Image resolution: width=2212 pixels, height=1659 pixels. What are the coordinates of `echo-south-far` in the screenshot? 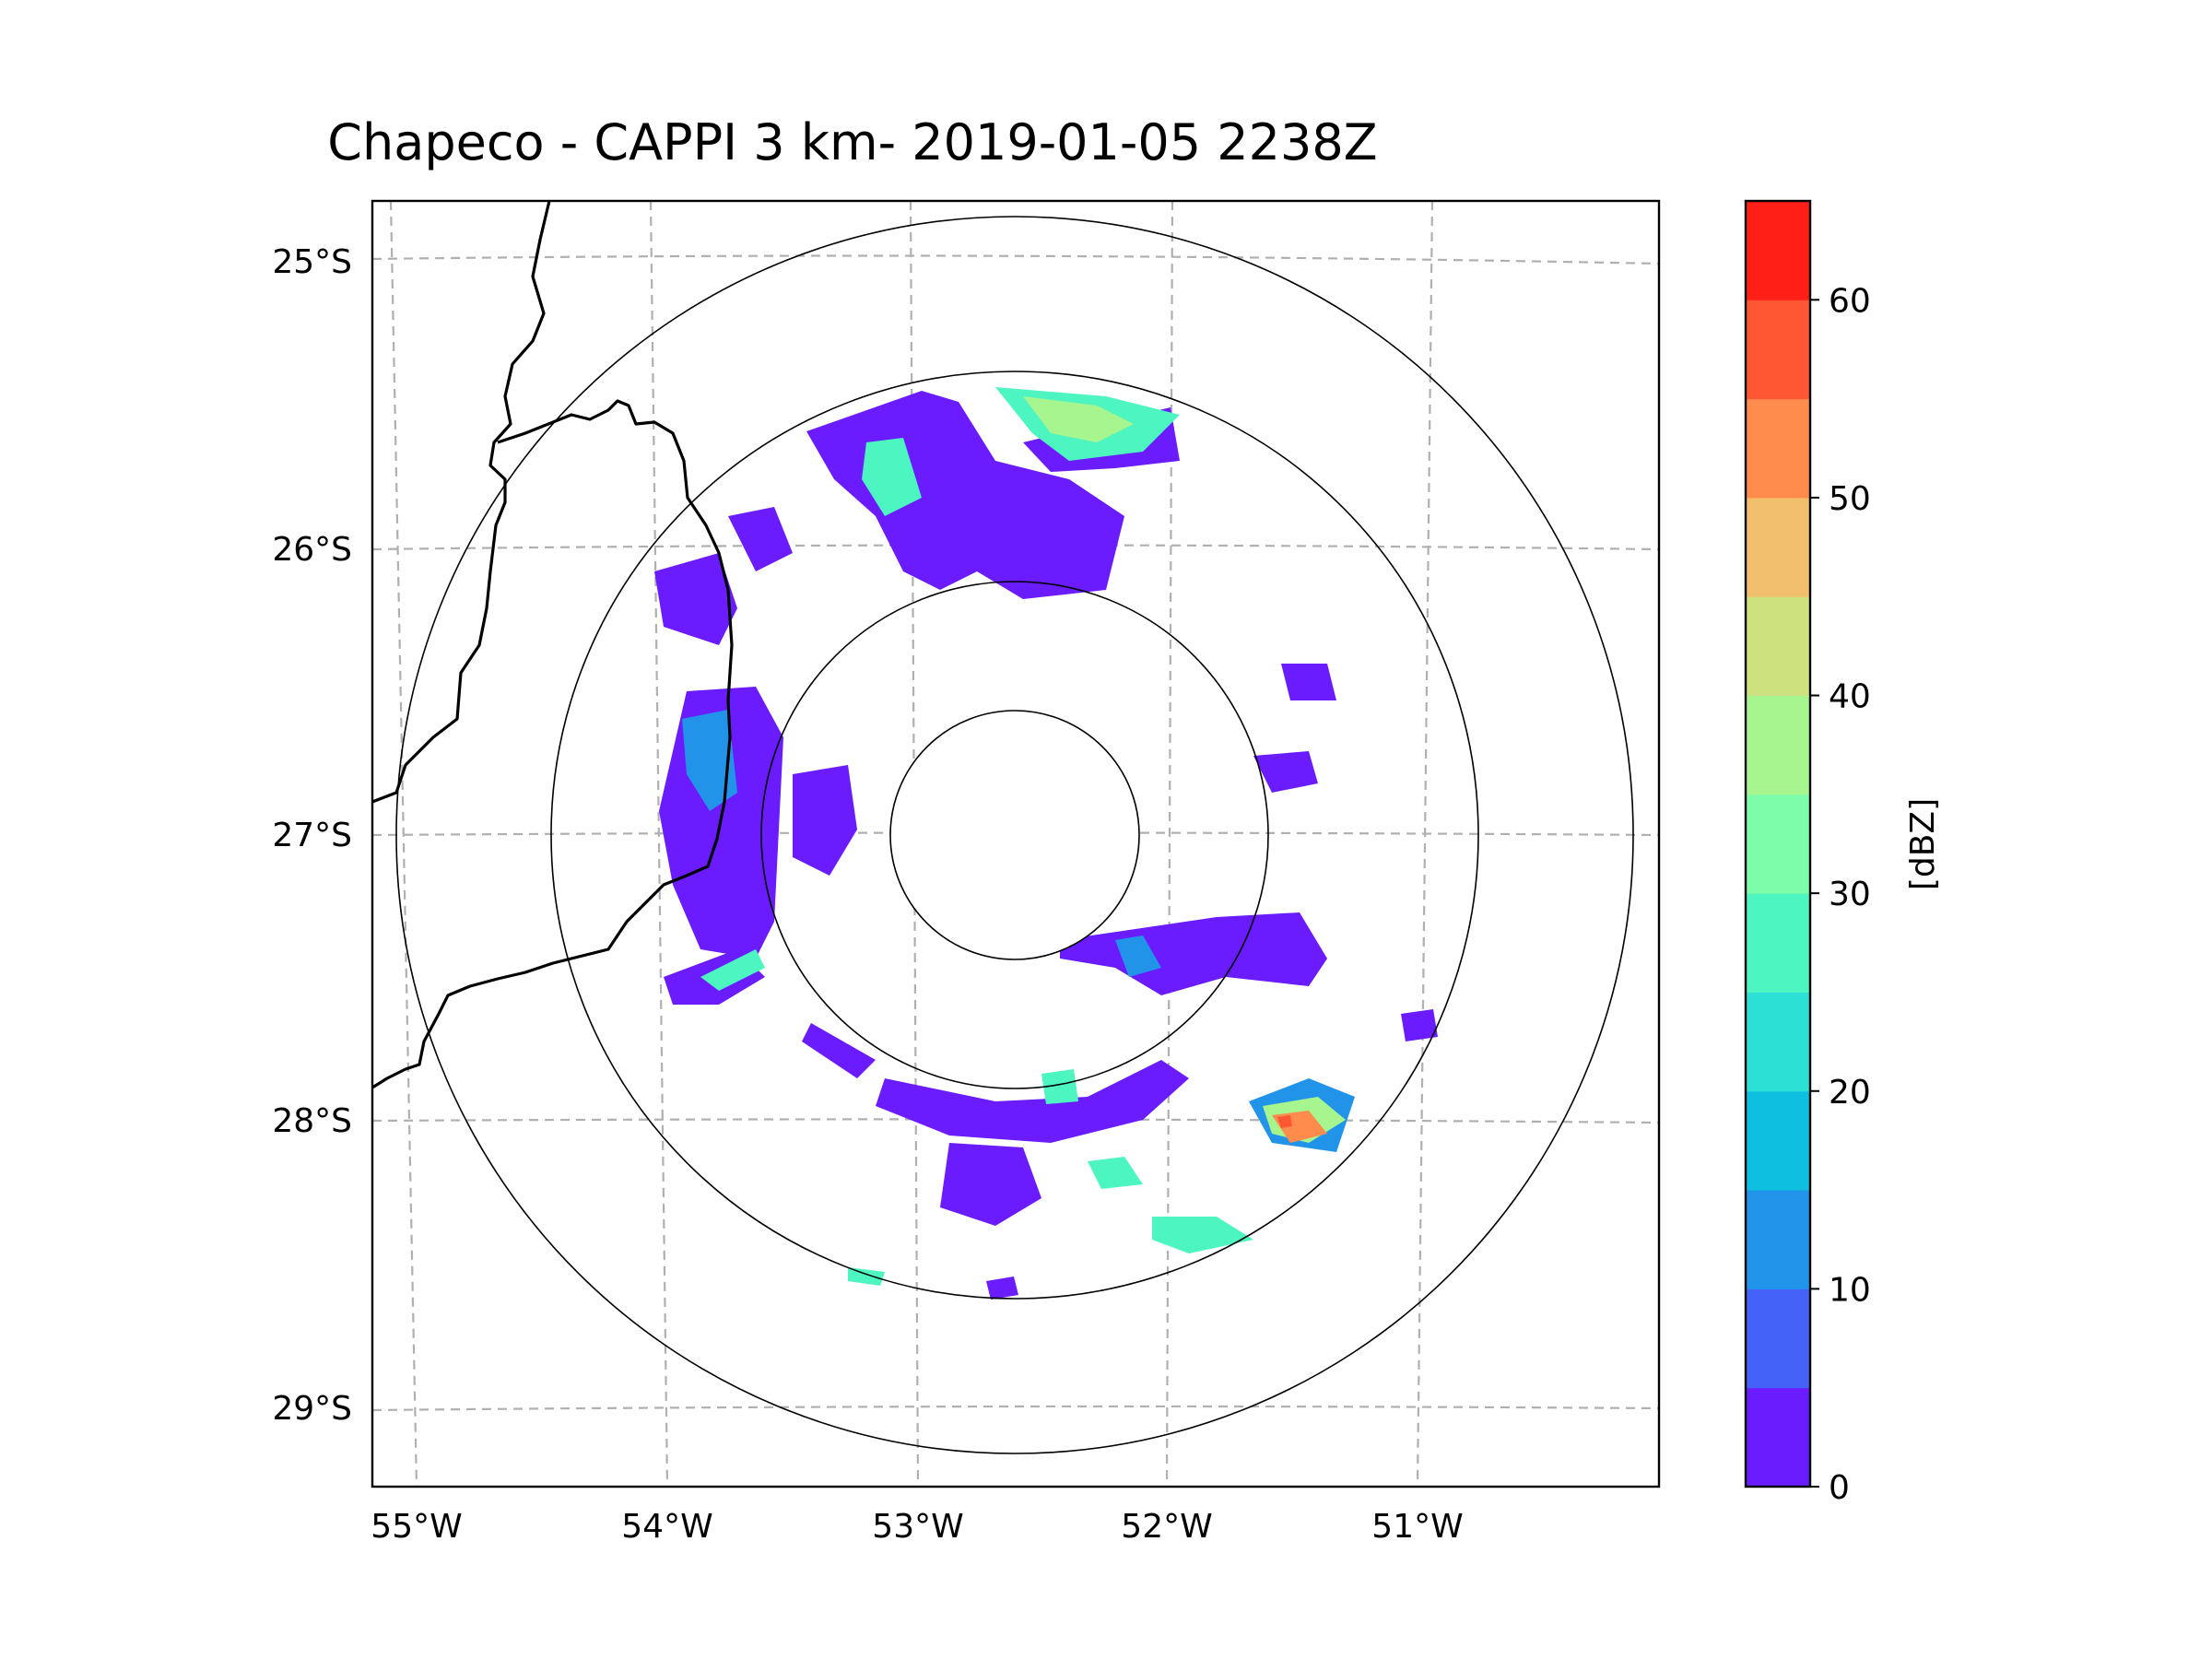 It's located at (1002, 1288).